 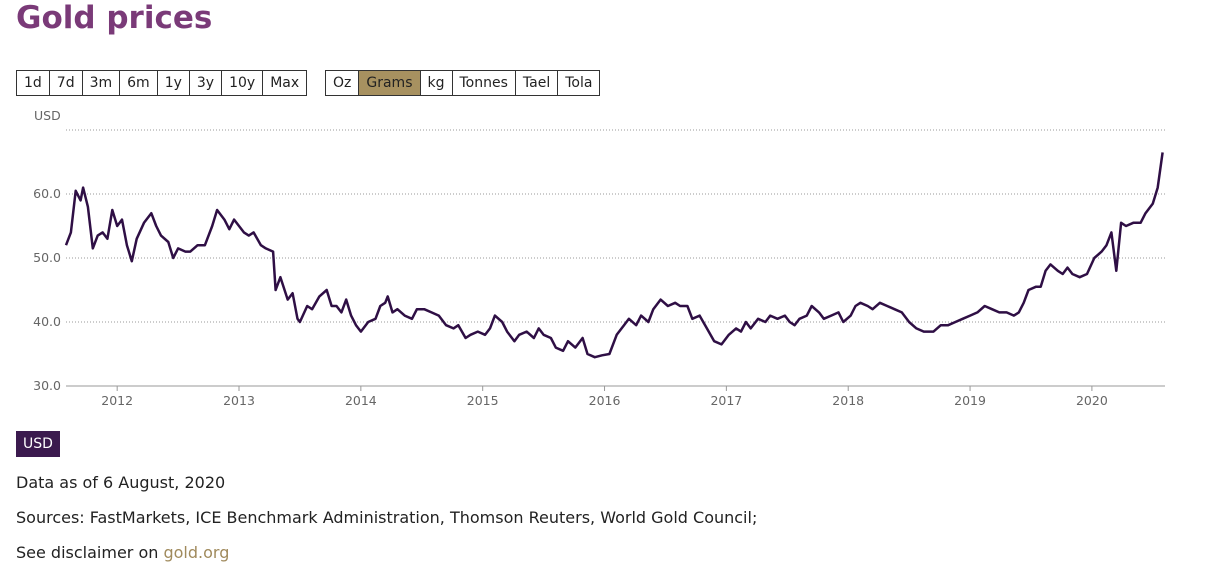 I want to click on as-of: Data as of 6 August, 2020, so click(x=121, y=482).